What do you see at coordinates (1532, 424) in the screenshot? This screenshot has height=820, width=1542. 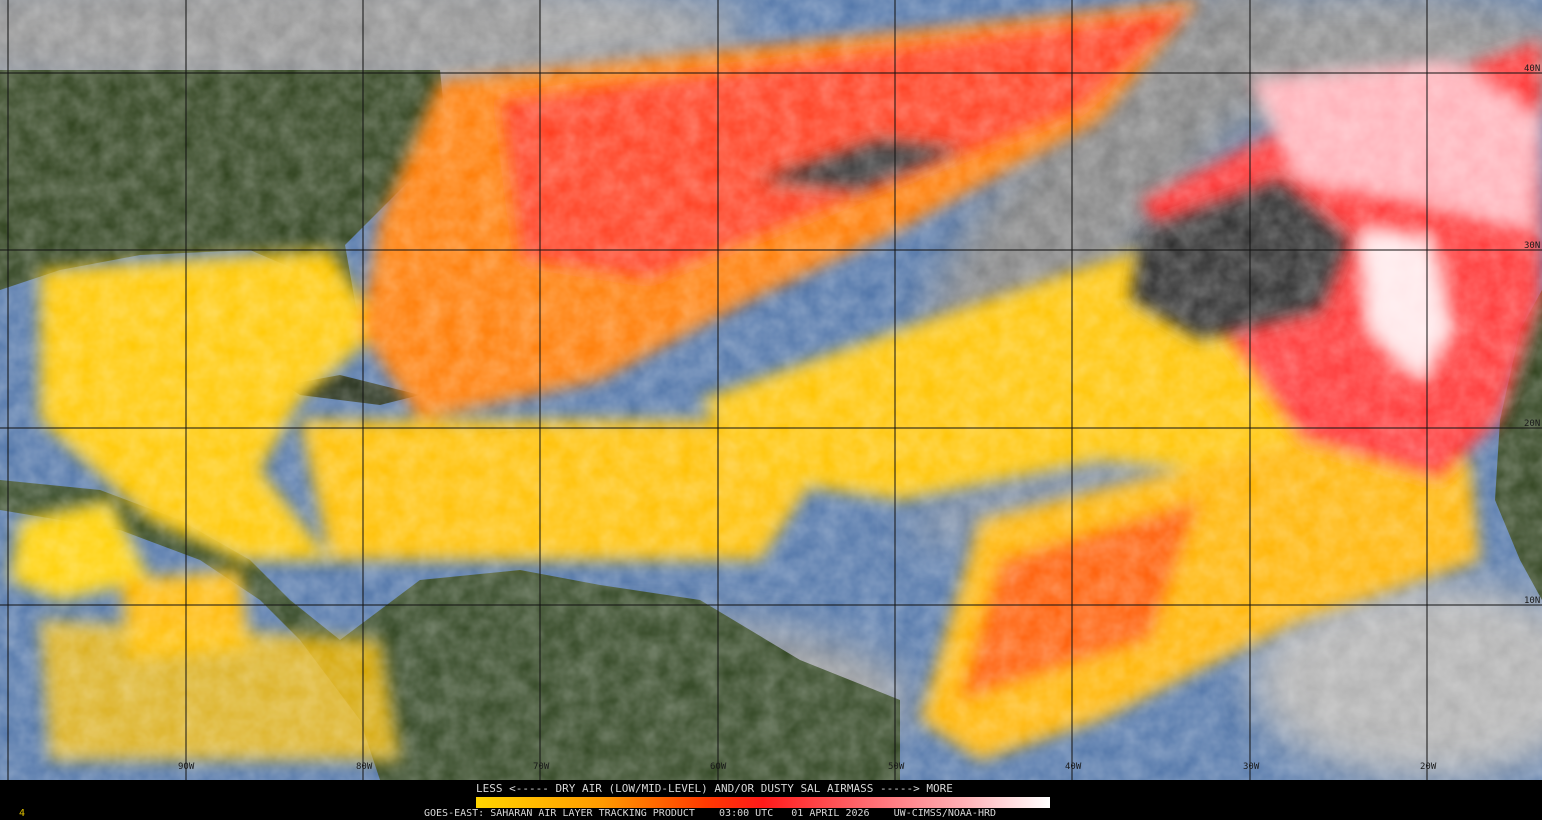 I see `latitude-label: 20N` at bounding box center [1532, 424].